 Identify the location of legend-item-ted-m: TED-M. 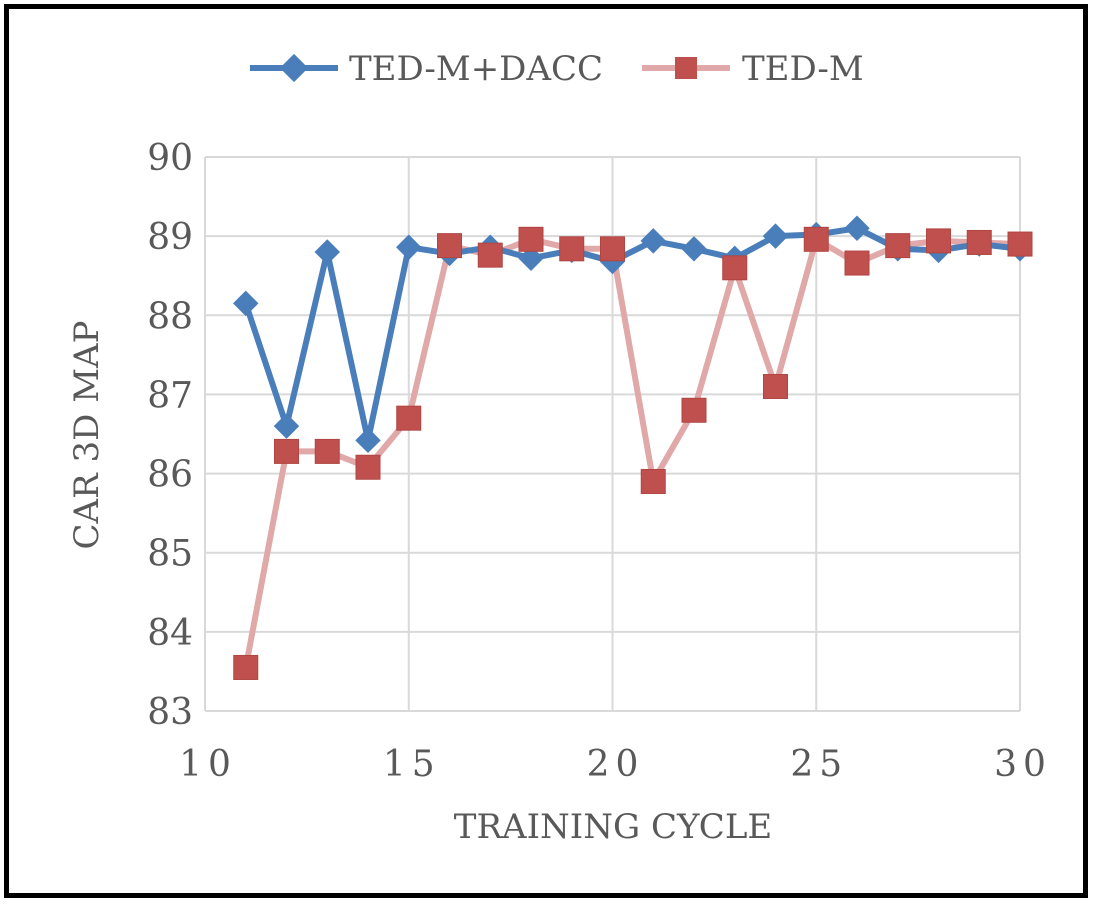
(753, 69).